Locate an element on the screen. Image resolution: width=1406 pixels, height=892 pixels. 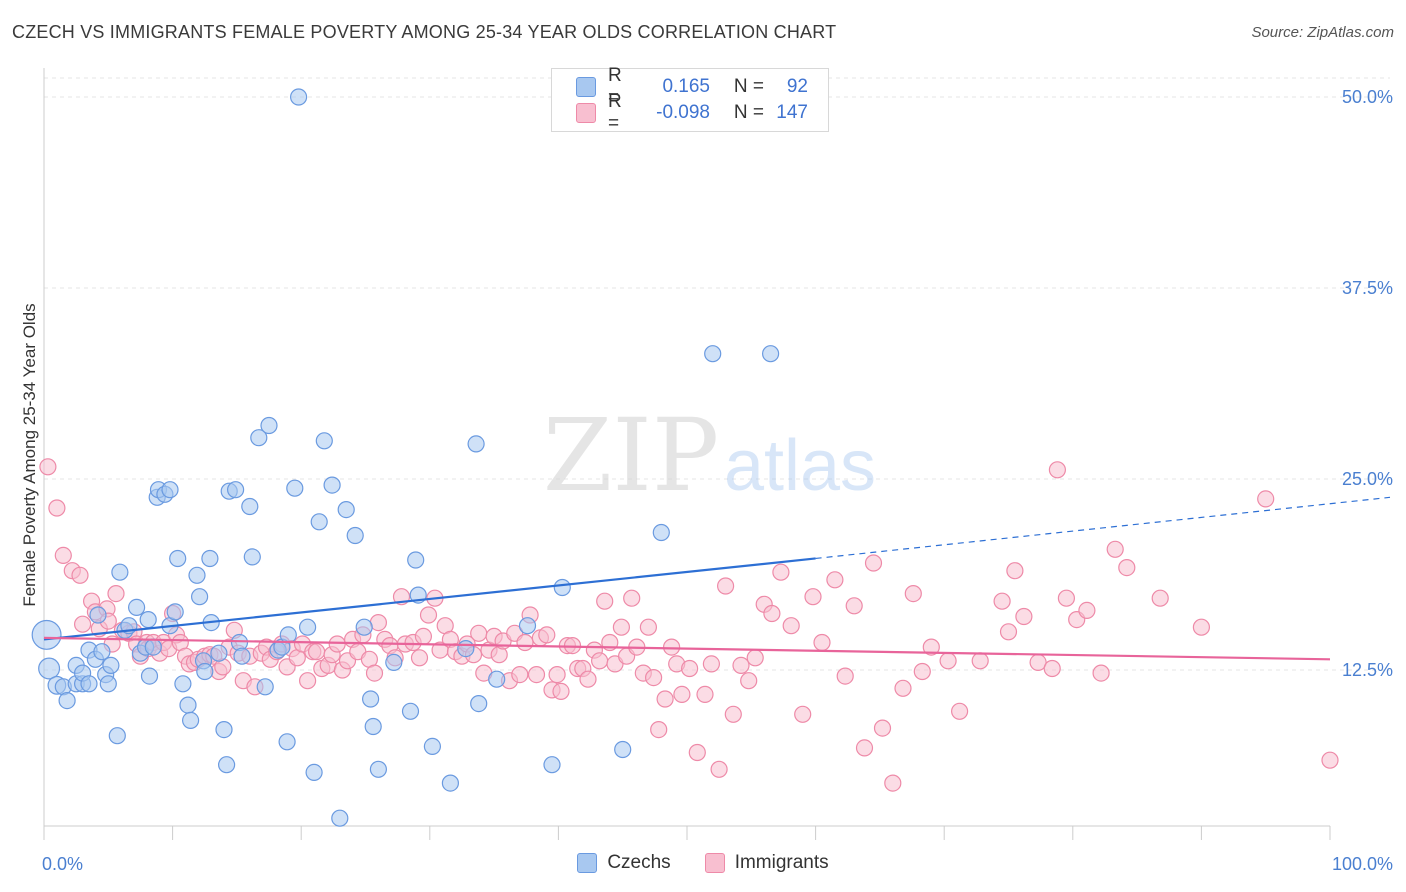
legend-swatch-czechs is located at coordinates (586, 87).